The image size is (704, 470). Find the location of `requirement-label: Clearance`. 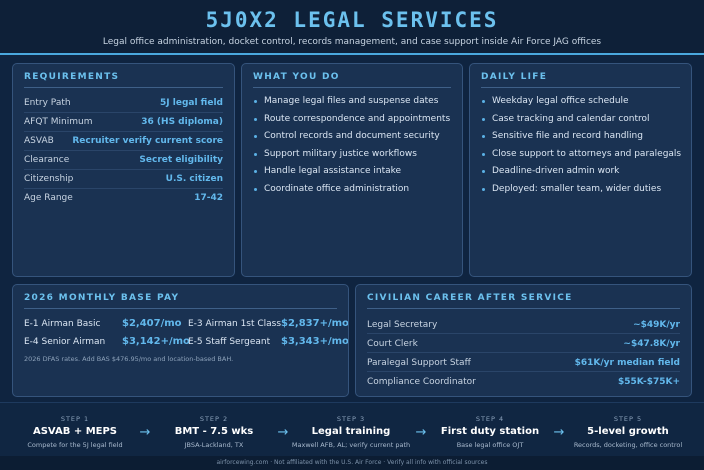

requirement-label: Clearance is located at coordinates (47, 160).